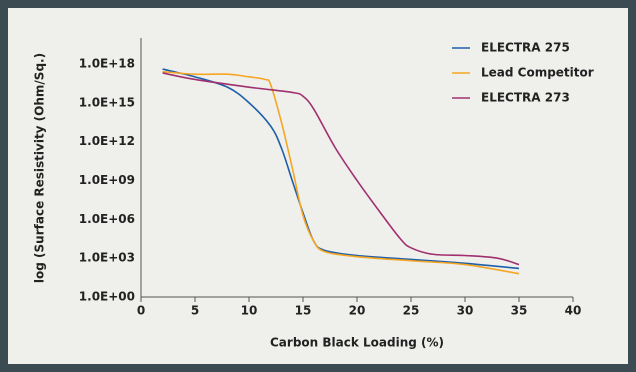 This screenshot has height=372, width=636. What do you see at coordinates (40, 168) in the screenshot?
I see `y-axis-label: log (Surface Resistivity (Ohm/Sq.)` at bounding box center [40, 168].